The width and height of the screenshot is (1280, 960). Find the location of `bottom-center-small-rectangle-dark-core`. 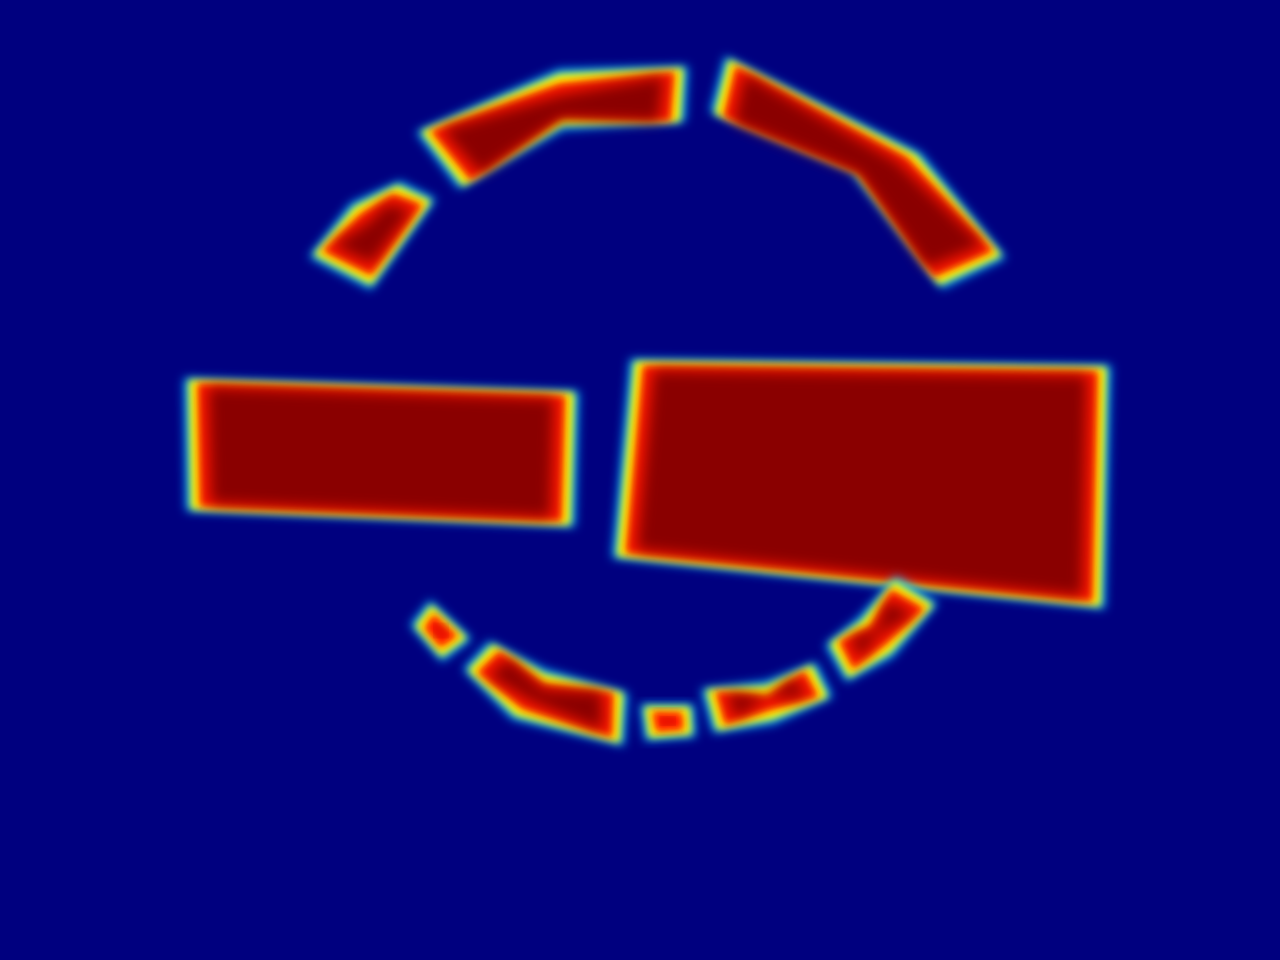

bottom-center-small-rectangle-dark-core is located at coordinates (668, 721).